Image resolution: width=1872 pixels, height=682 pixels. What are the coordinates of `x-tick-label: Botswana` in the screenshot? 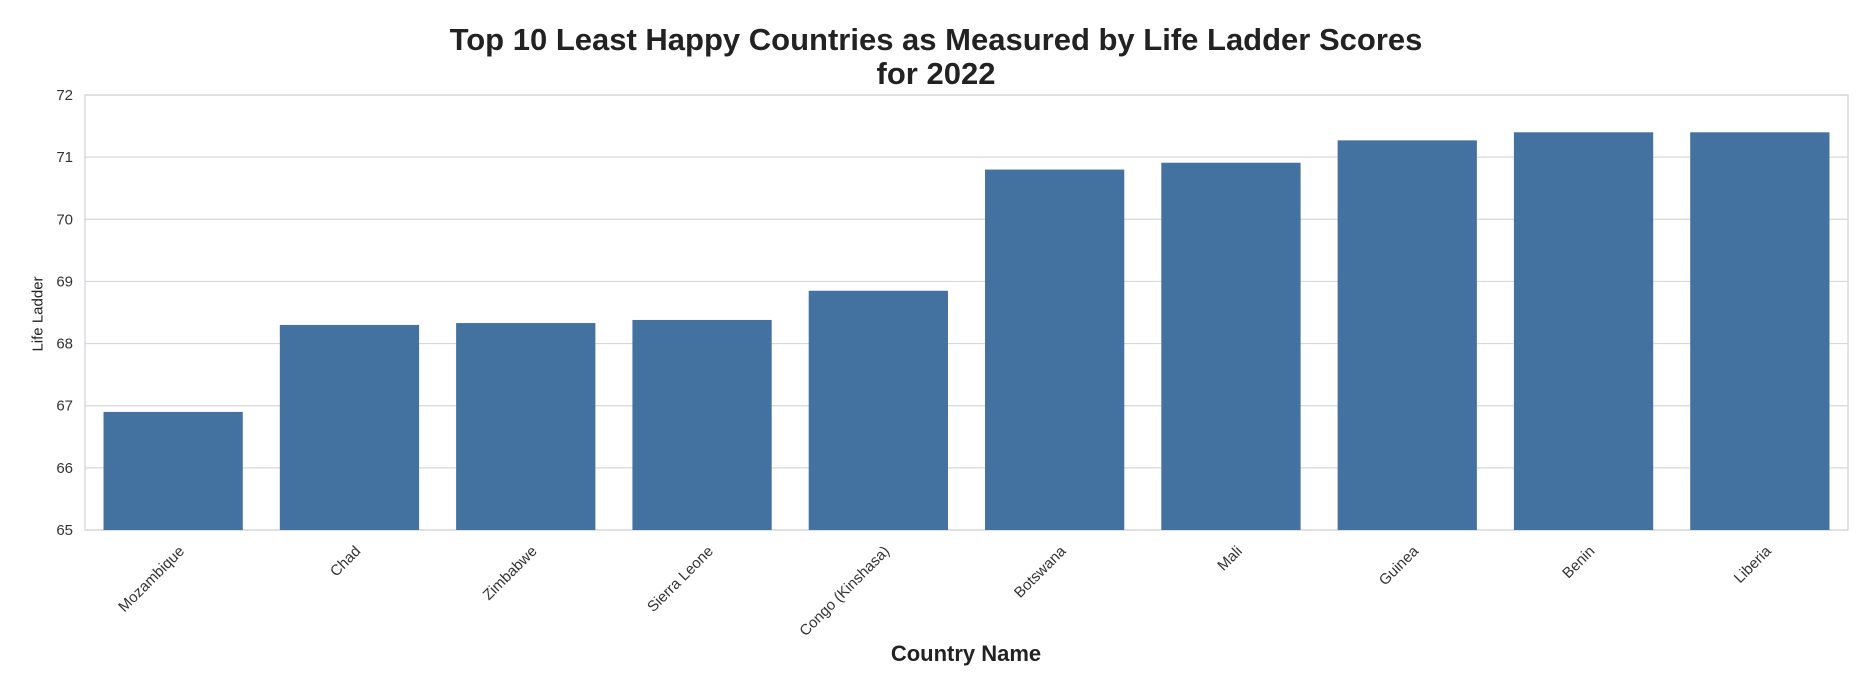 It's located at (1040, 571).